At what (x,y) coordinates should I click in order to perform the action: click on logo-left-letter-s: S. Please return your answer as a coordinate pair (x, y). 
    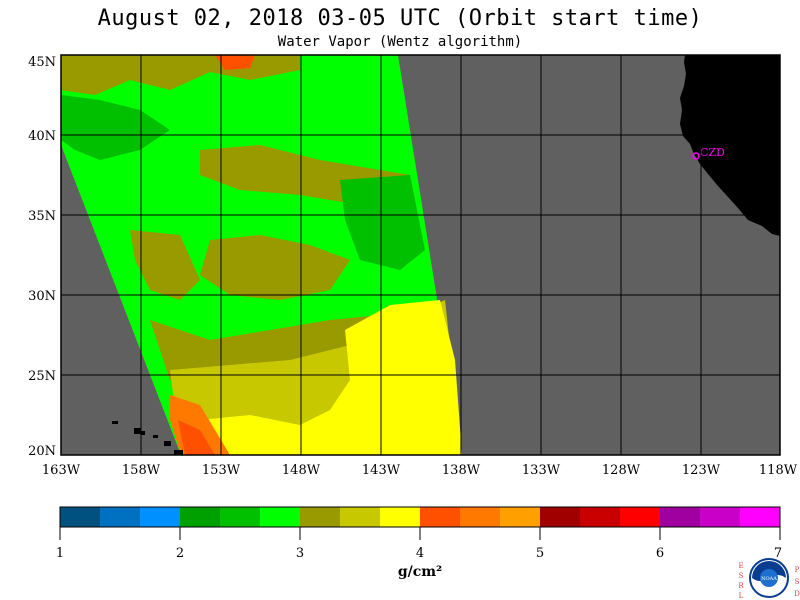
    Looking at the image, I should click on (741, 576).